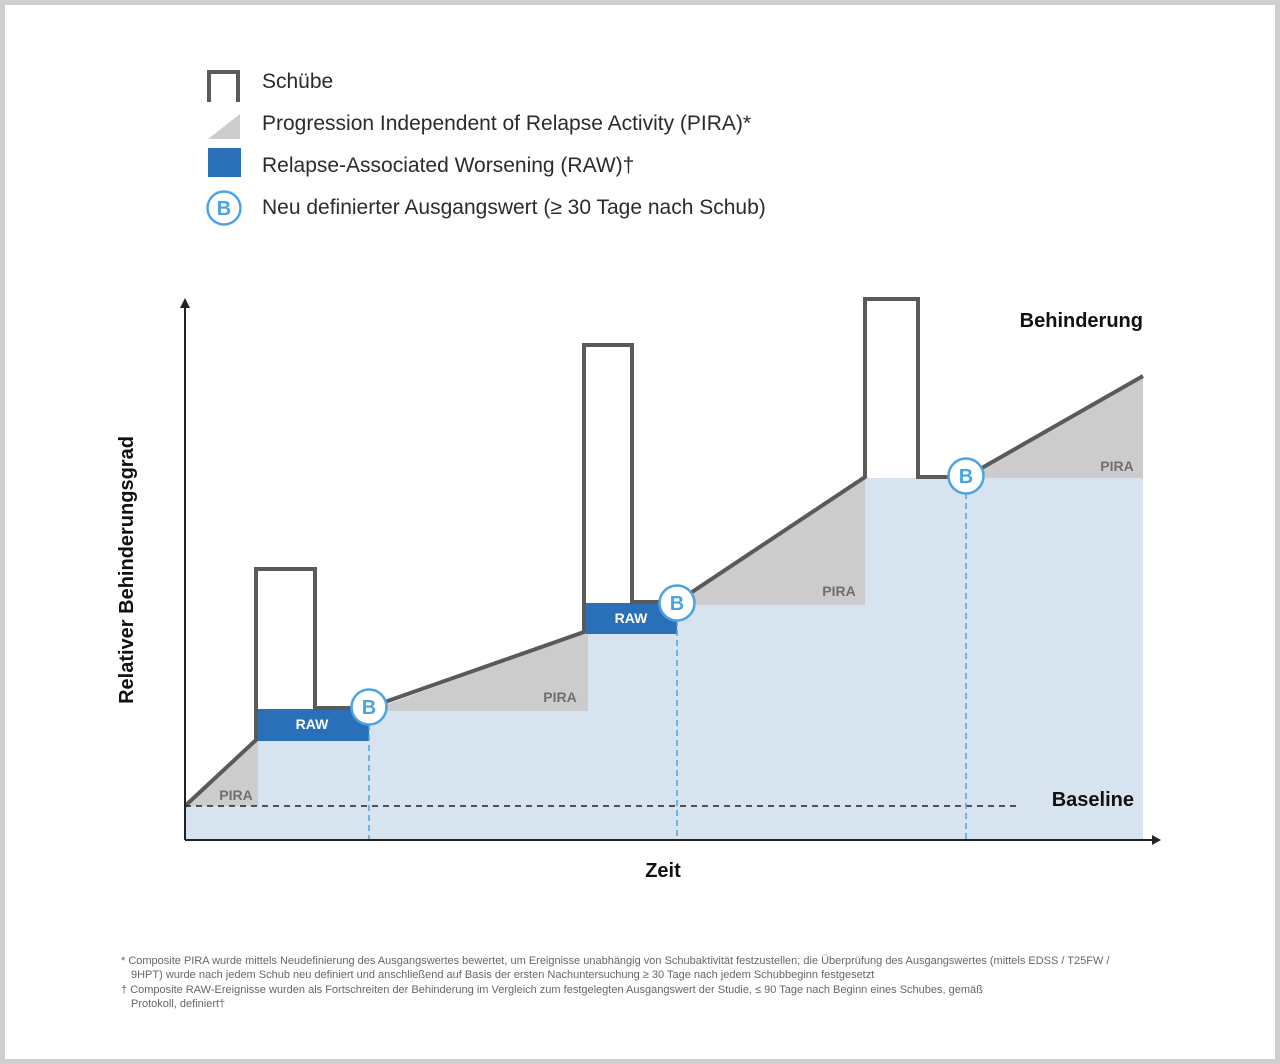 The height and width of the screenshot is (1064, 1280). I want to click on pira-label-2: PIRA, so click(559, 697).